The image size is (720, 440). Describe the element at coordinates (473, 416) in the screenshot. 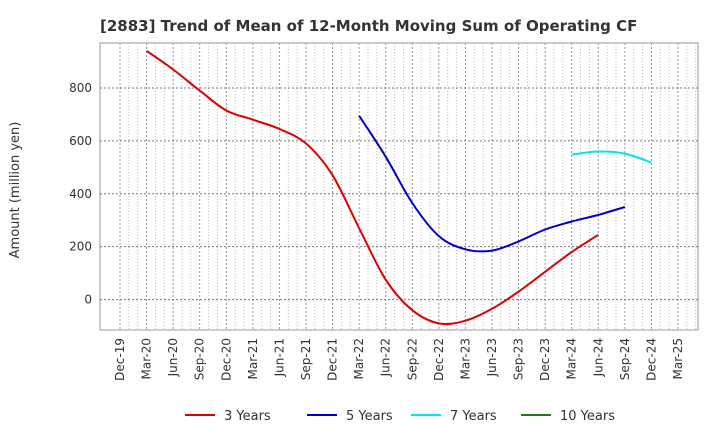

I see `legend-label-7-years: 7 Years` at that location.